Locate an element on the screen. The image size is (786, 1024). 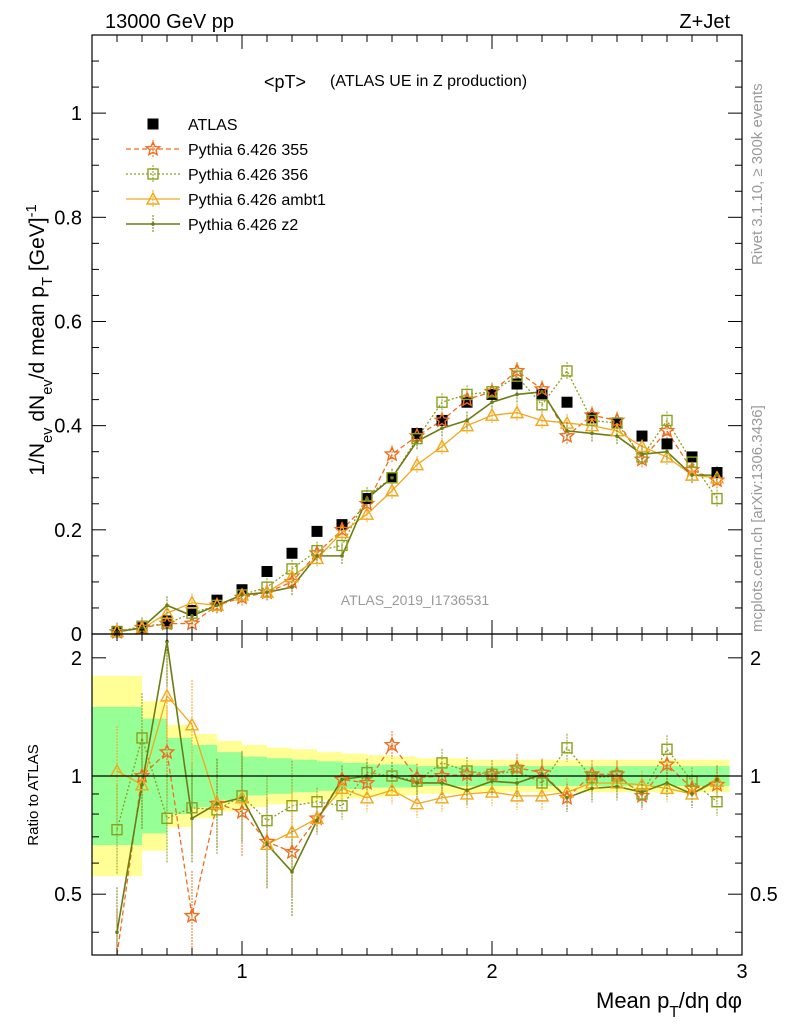
mcplots-label: mcplots.cern.ch [arXiv:1306.3436] is located at coordinates (757, 518).